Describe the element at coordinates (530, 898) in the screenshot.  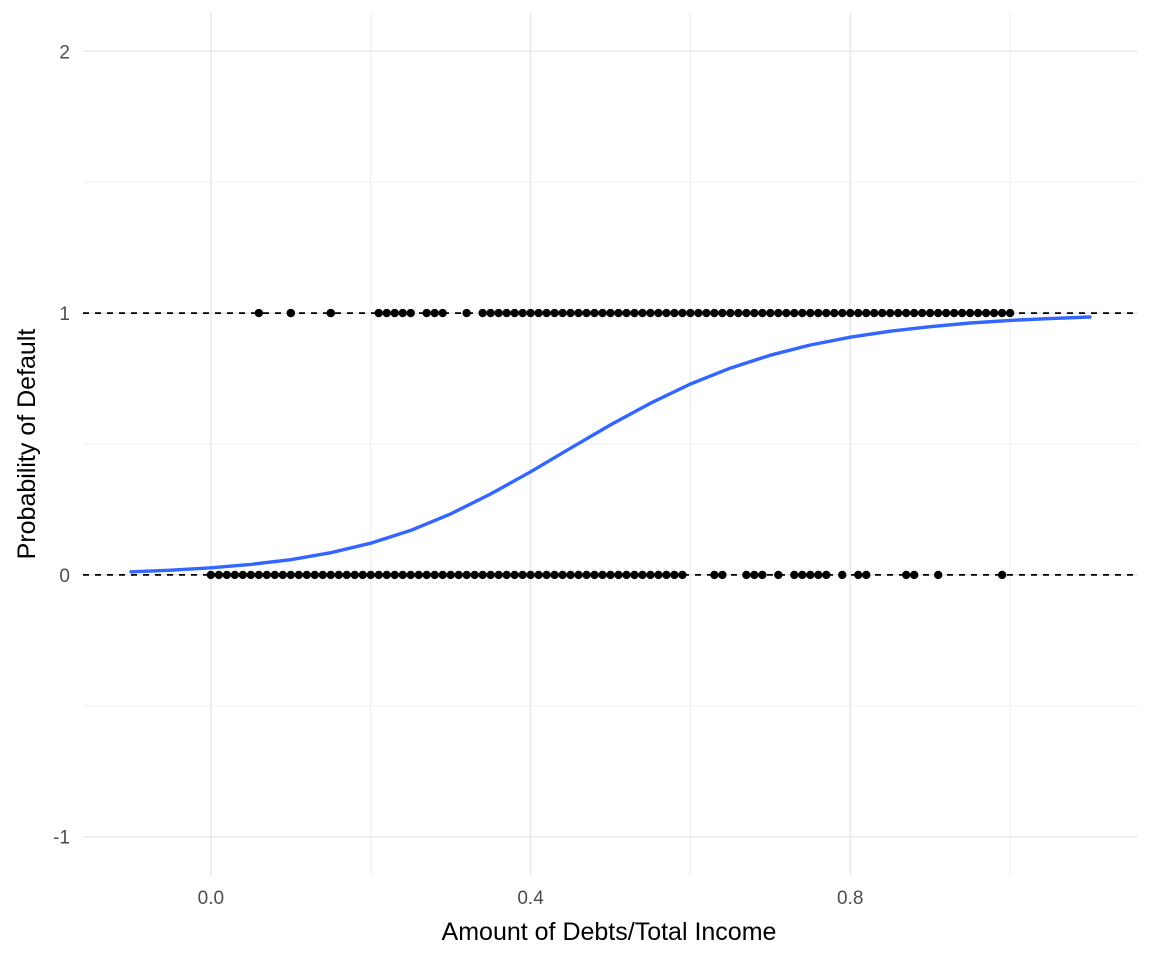
I see `x-tick-label: 0.4` at that location.